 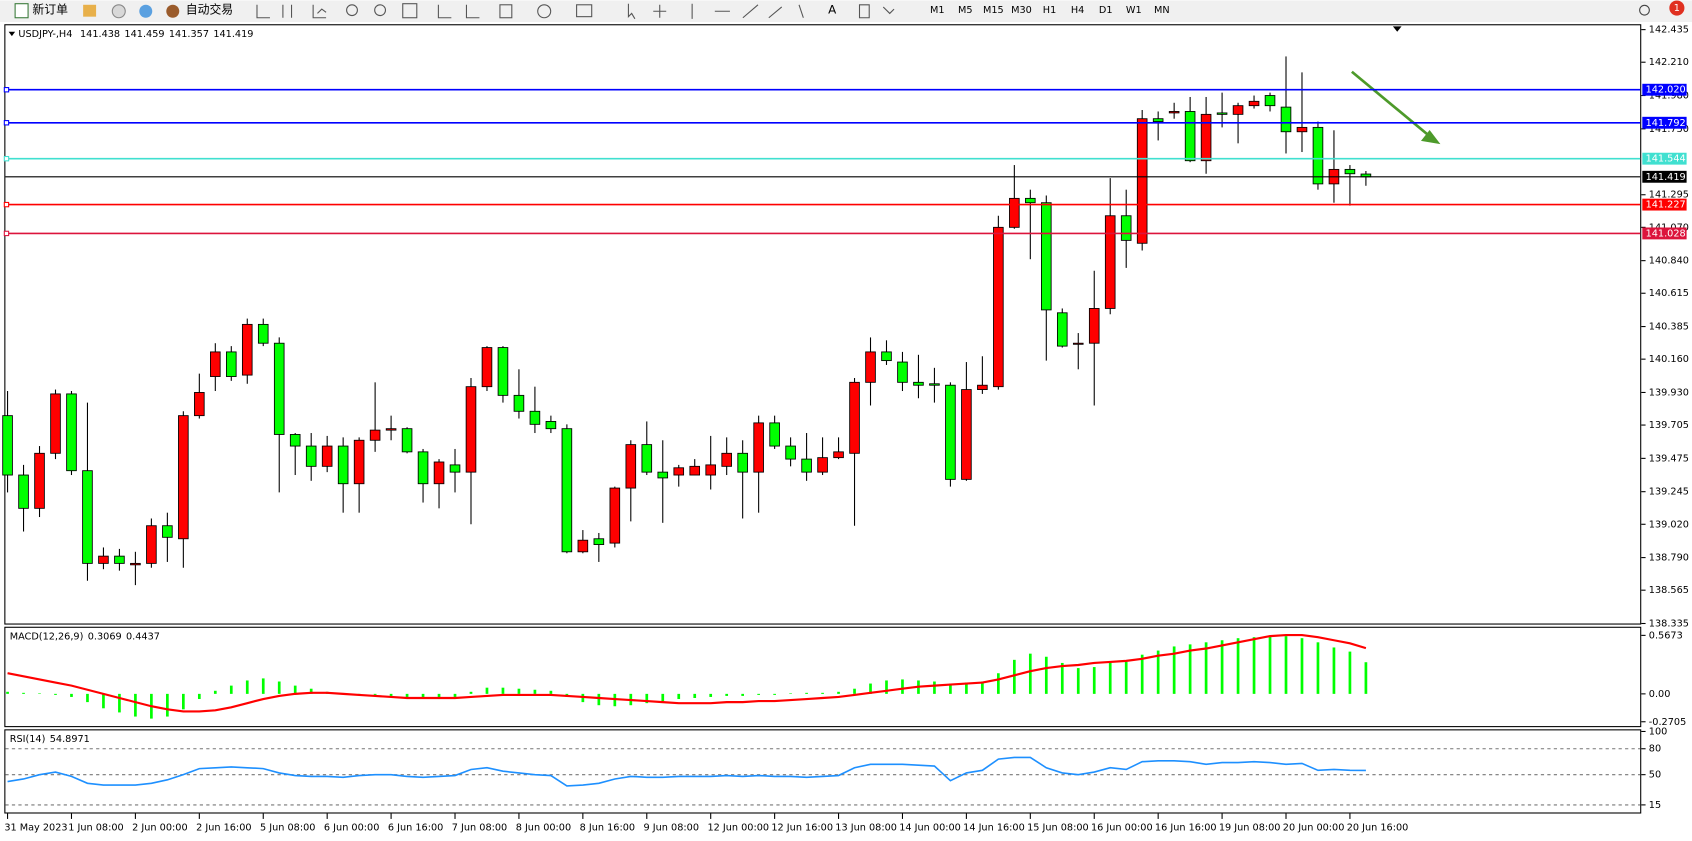 I want to click on y-tick-label: 138.335, so click(x=1669, y=623).